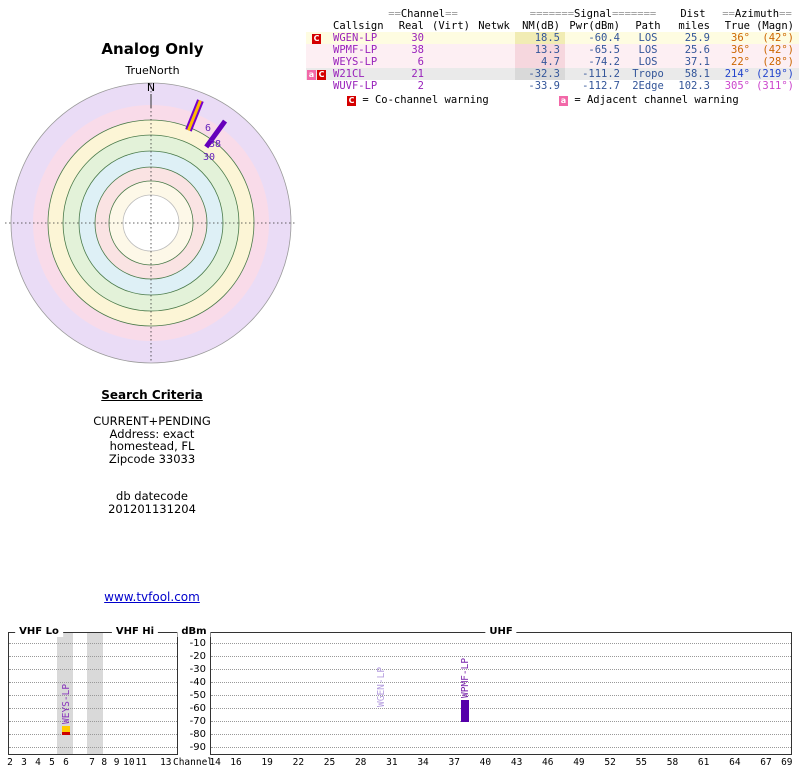 The image size is (800, 768). What do you see at coordinates (411, 26) in the screenshot?
I see `column-header: Real` at bounding box center [411, 26].